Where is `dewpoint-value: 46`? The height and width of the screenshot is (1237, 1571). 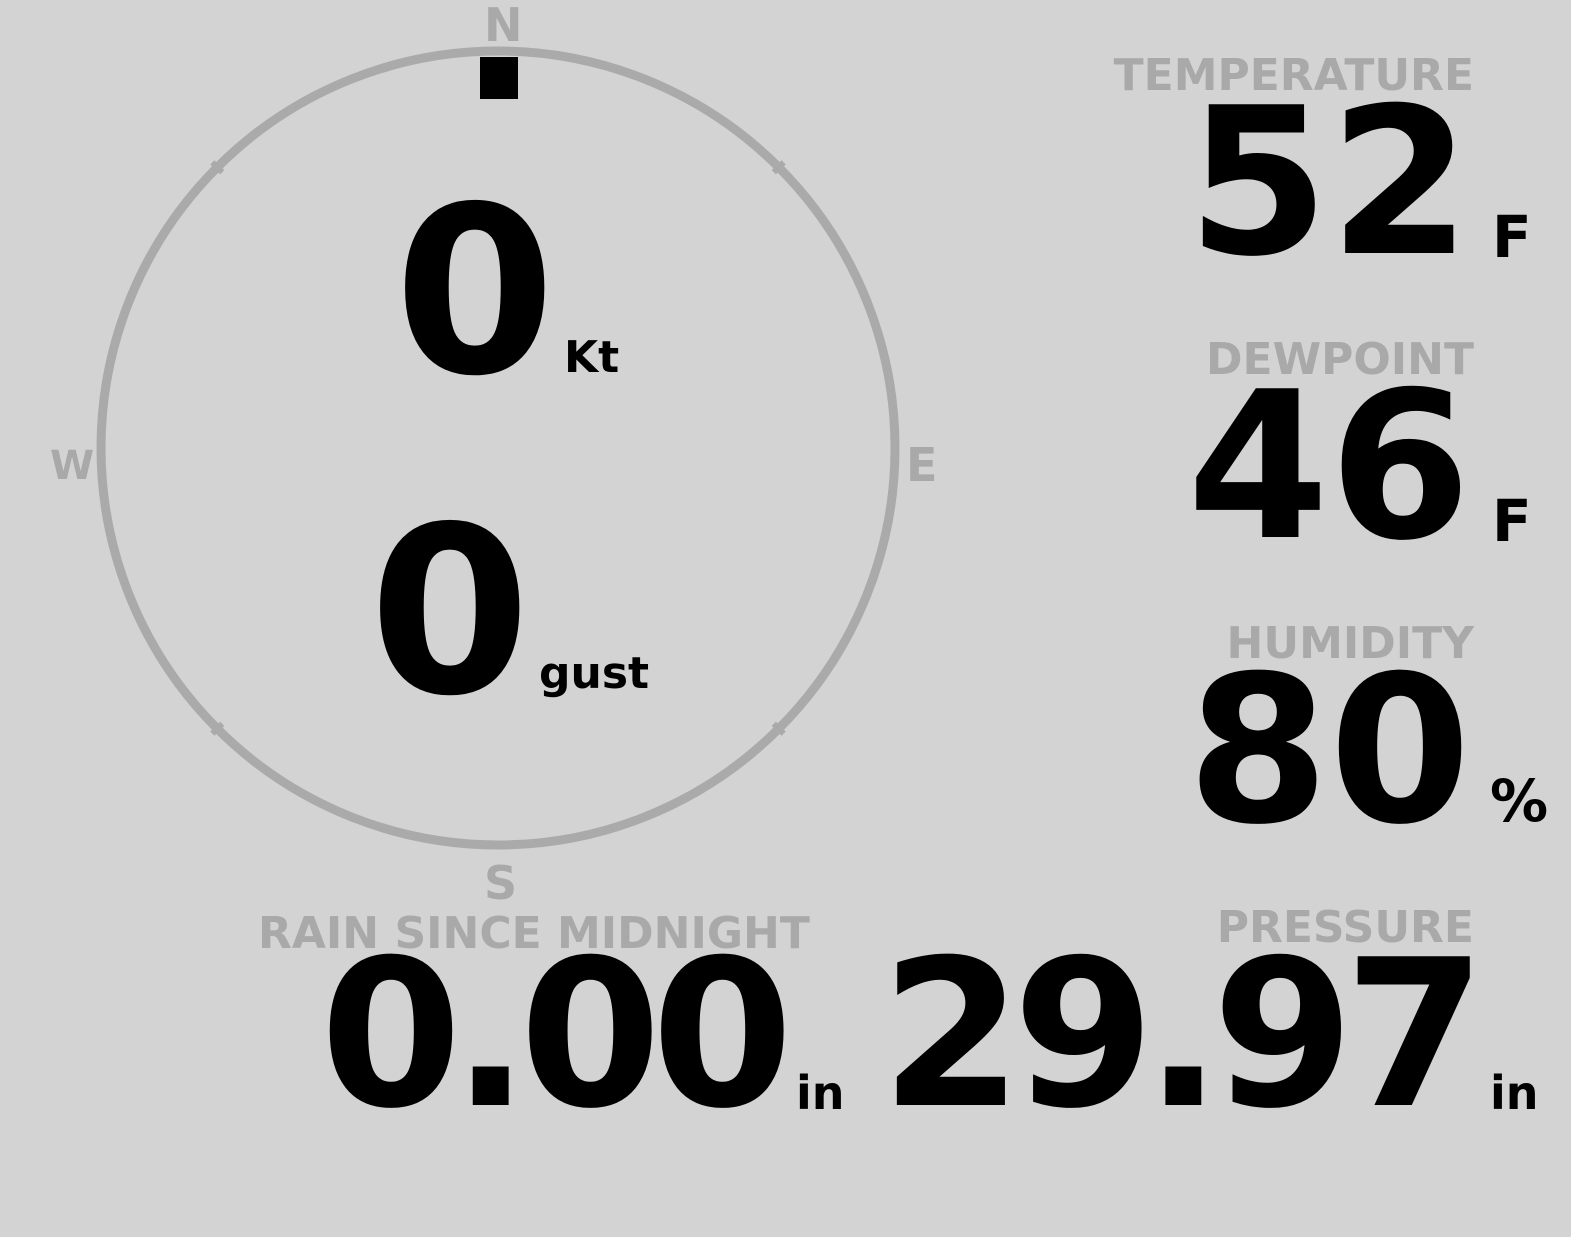 dewpoint-value: 46 is located at coordinates (1329, 467).